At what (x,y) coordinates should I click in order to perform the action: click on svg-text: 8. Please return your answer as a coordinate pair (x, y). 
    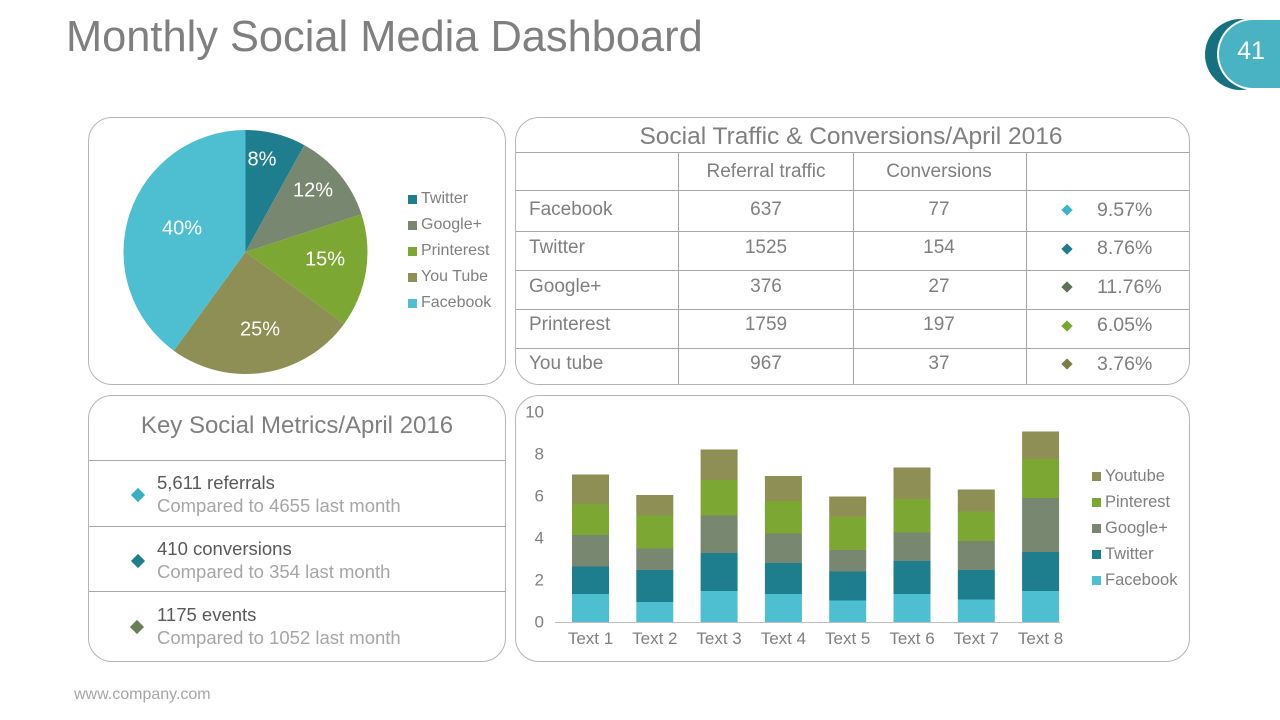
    Looking at the image, I should click on (539, 454).